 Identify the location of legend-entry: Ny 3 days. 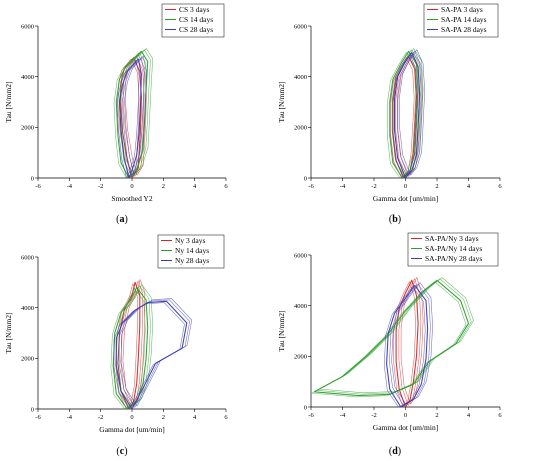
(190, 240).